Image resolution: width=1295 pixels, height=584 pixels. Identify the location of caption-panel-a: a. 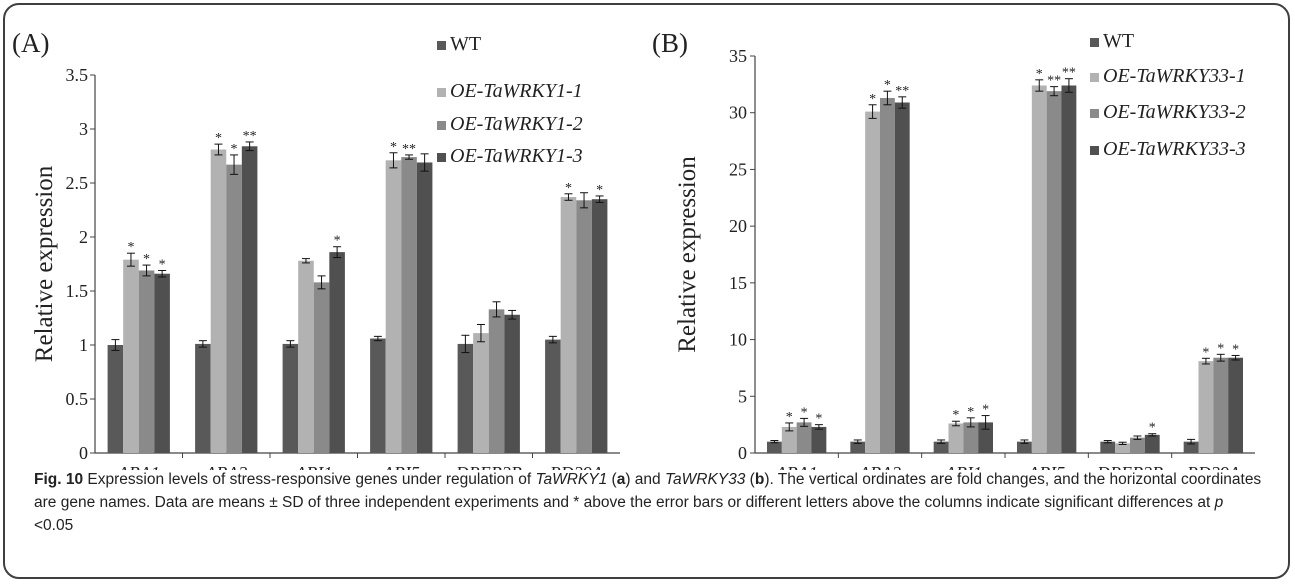
(621, 479).